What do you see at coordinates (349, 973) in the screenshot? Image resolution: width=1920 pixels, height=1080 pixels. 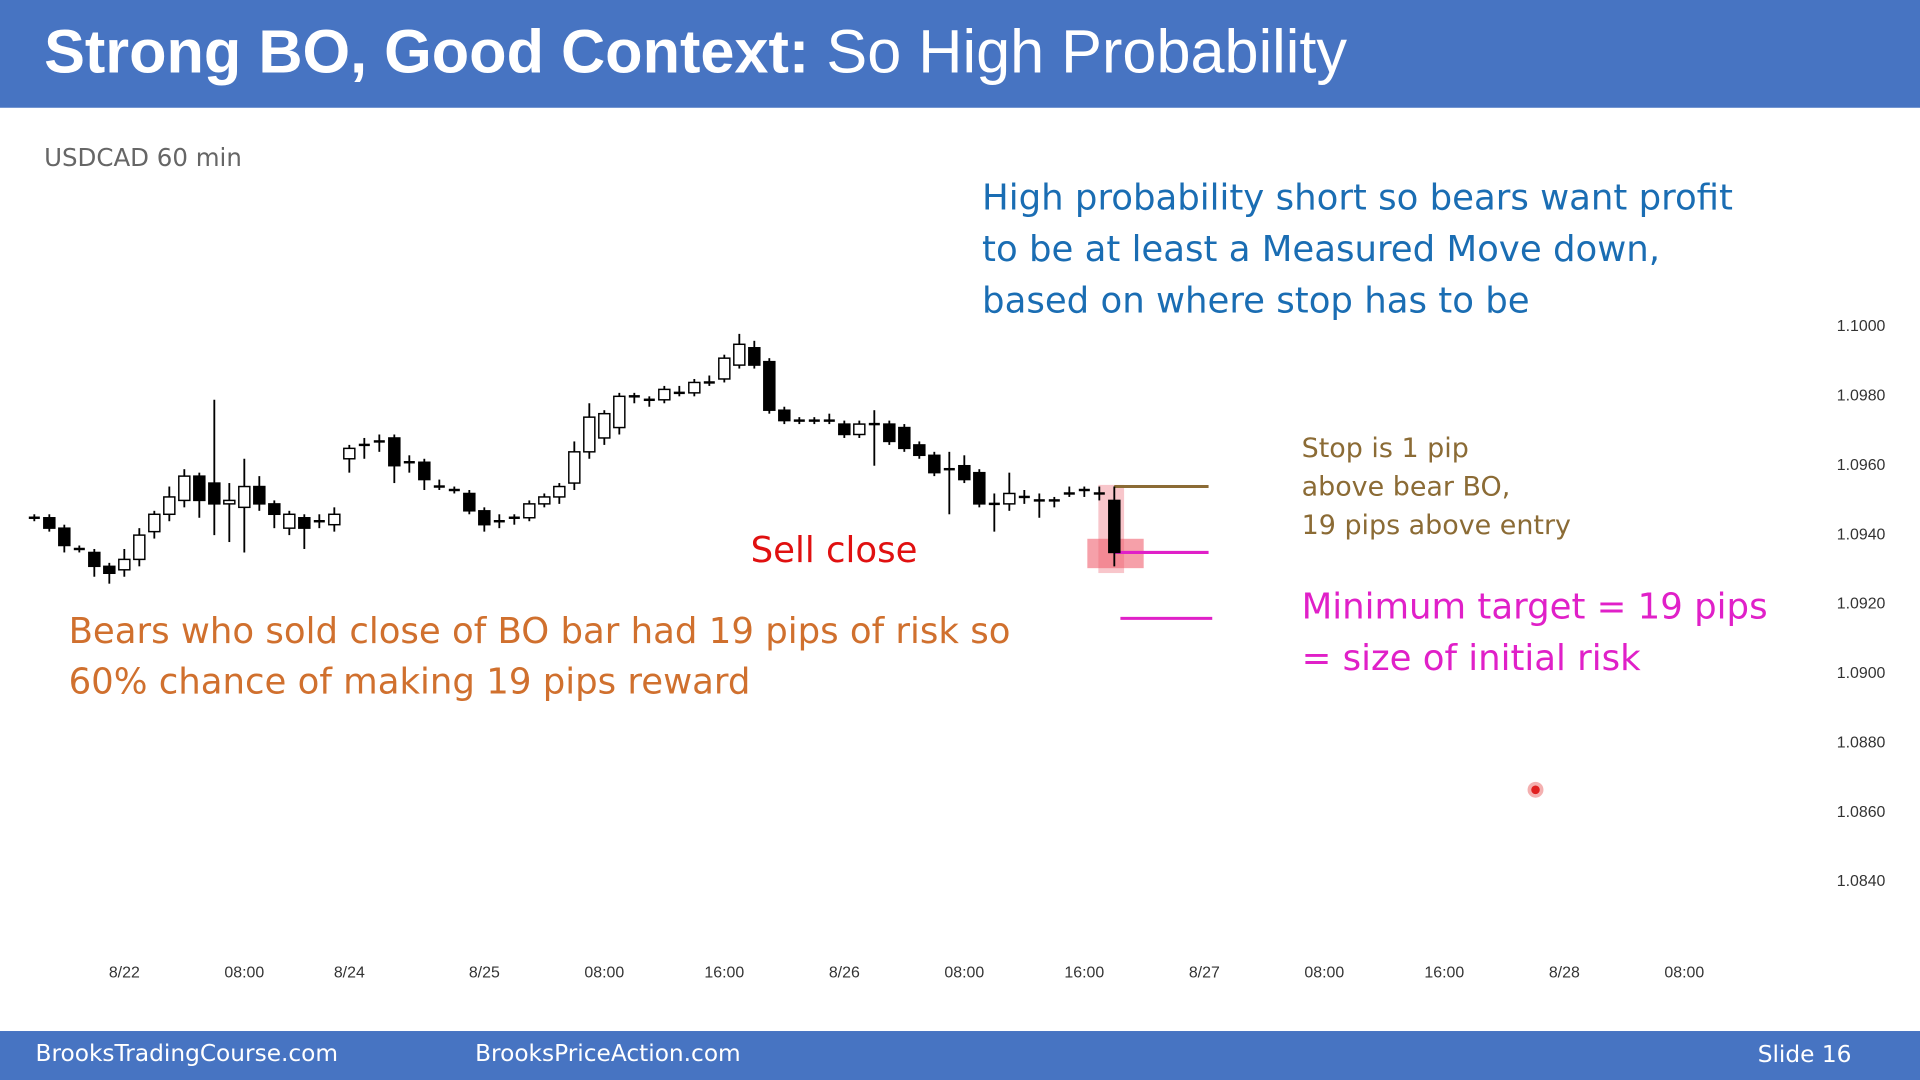 I see `x-tick-label: 8/24` at bounding box center [349, 973].